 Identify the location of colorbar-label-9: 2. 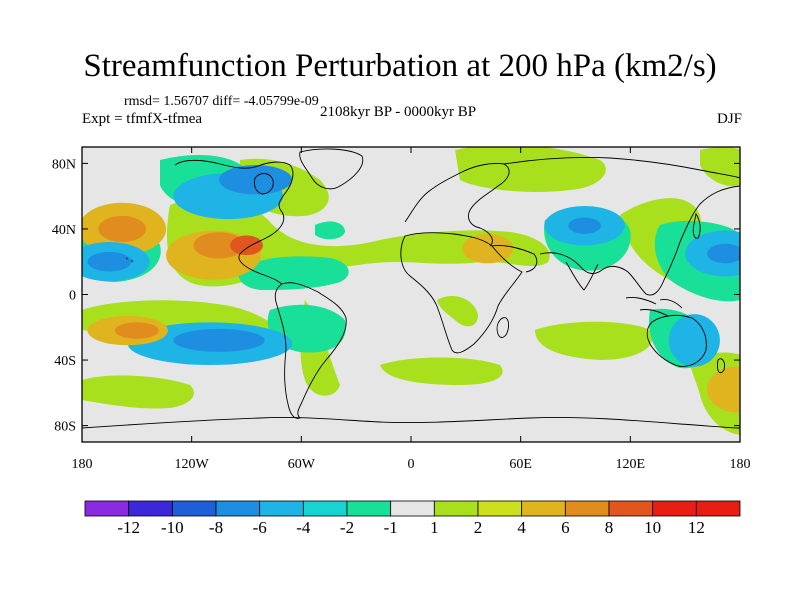
(478, 527).